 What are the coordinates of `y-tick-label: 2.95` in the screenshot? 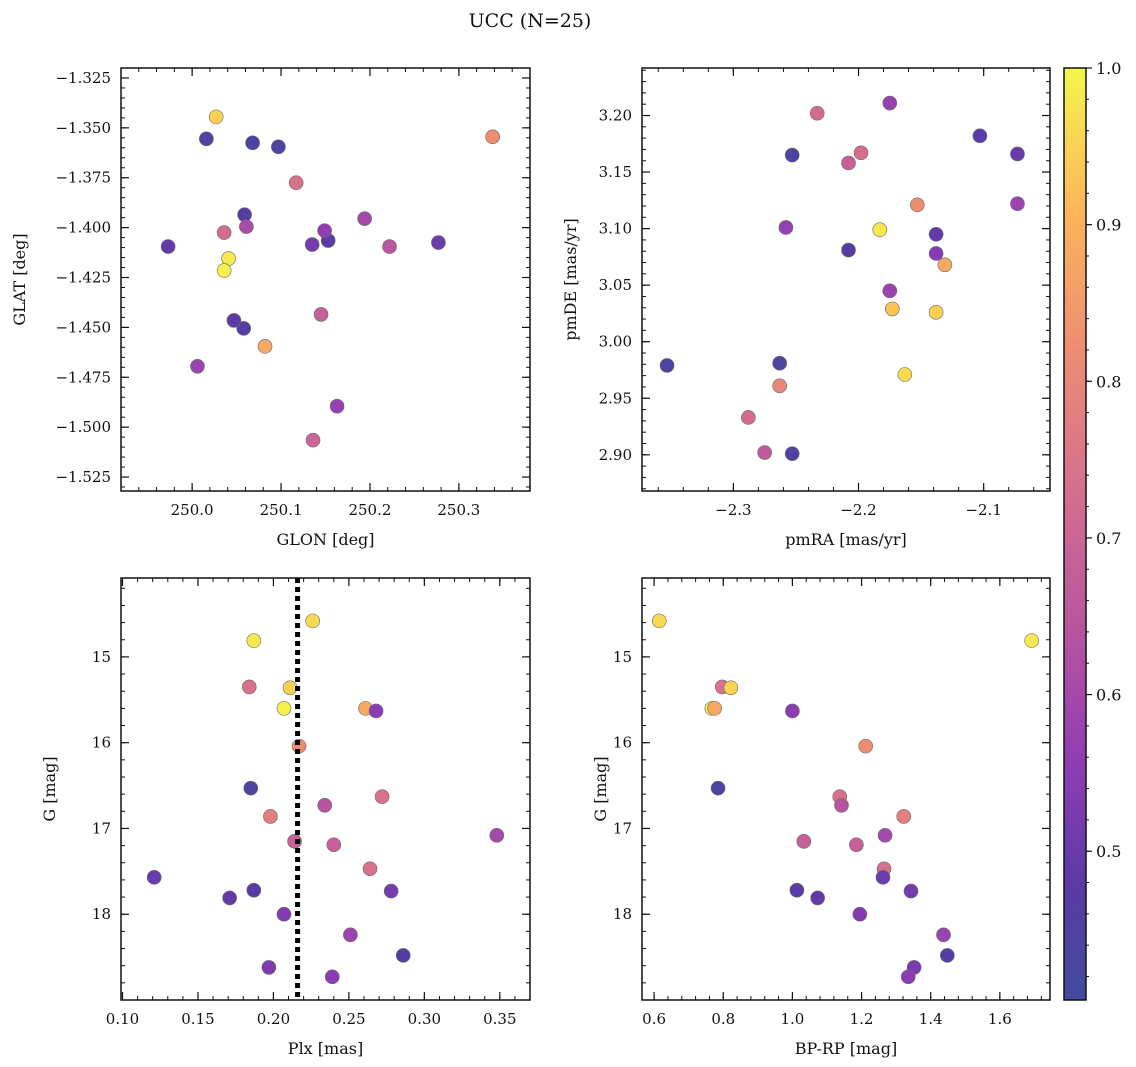 It's located at (615, 398).